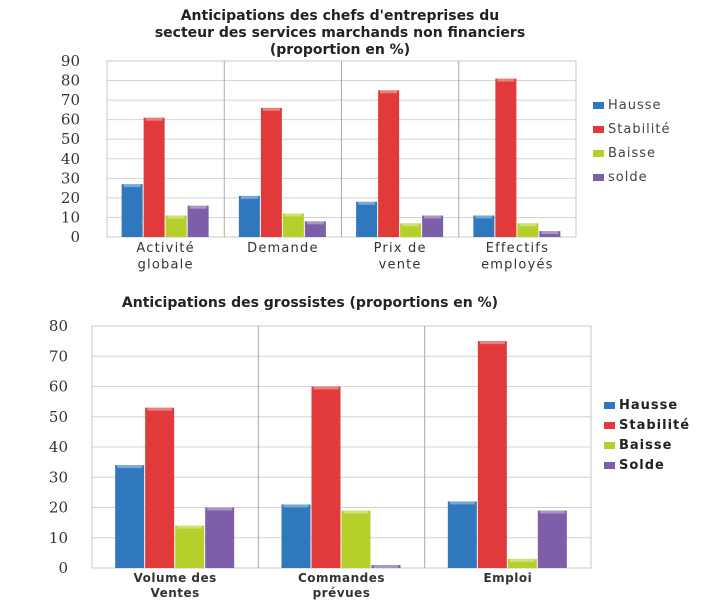 The image size is (723, 601). Describe the element at coordinates (506, 157) in the screenshot. I see `bar-stabilité-3` at that location.